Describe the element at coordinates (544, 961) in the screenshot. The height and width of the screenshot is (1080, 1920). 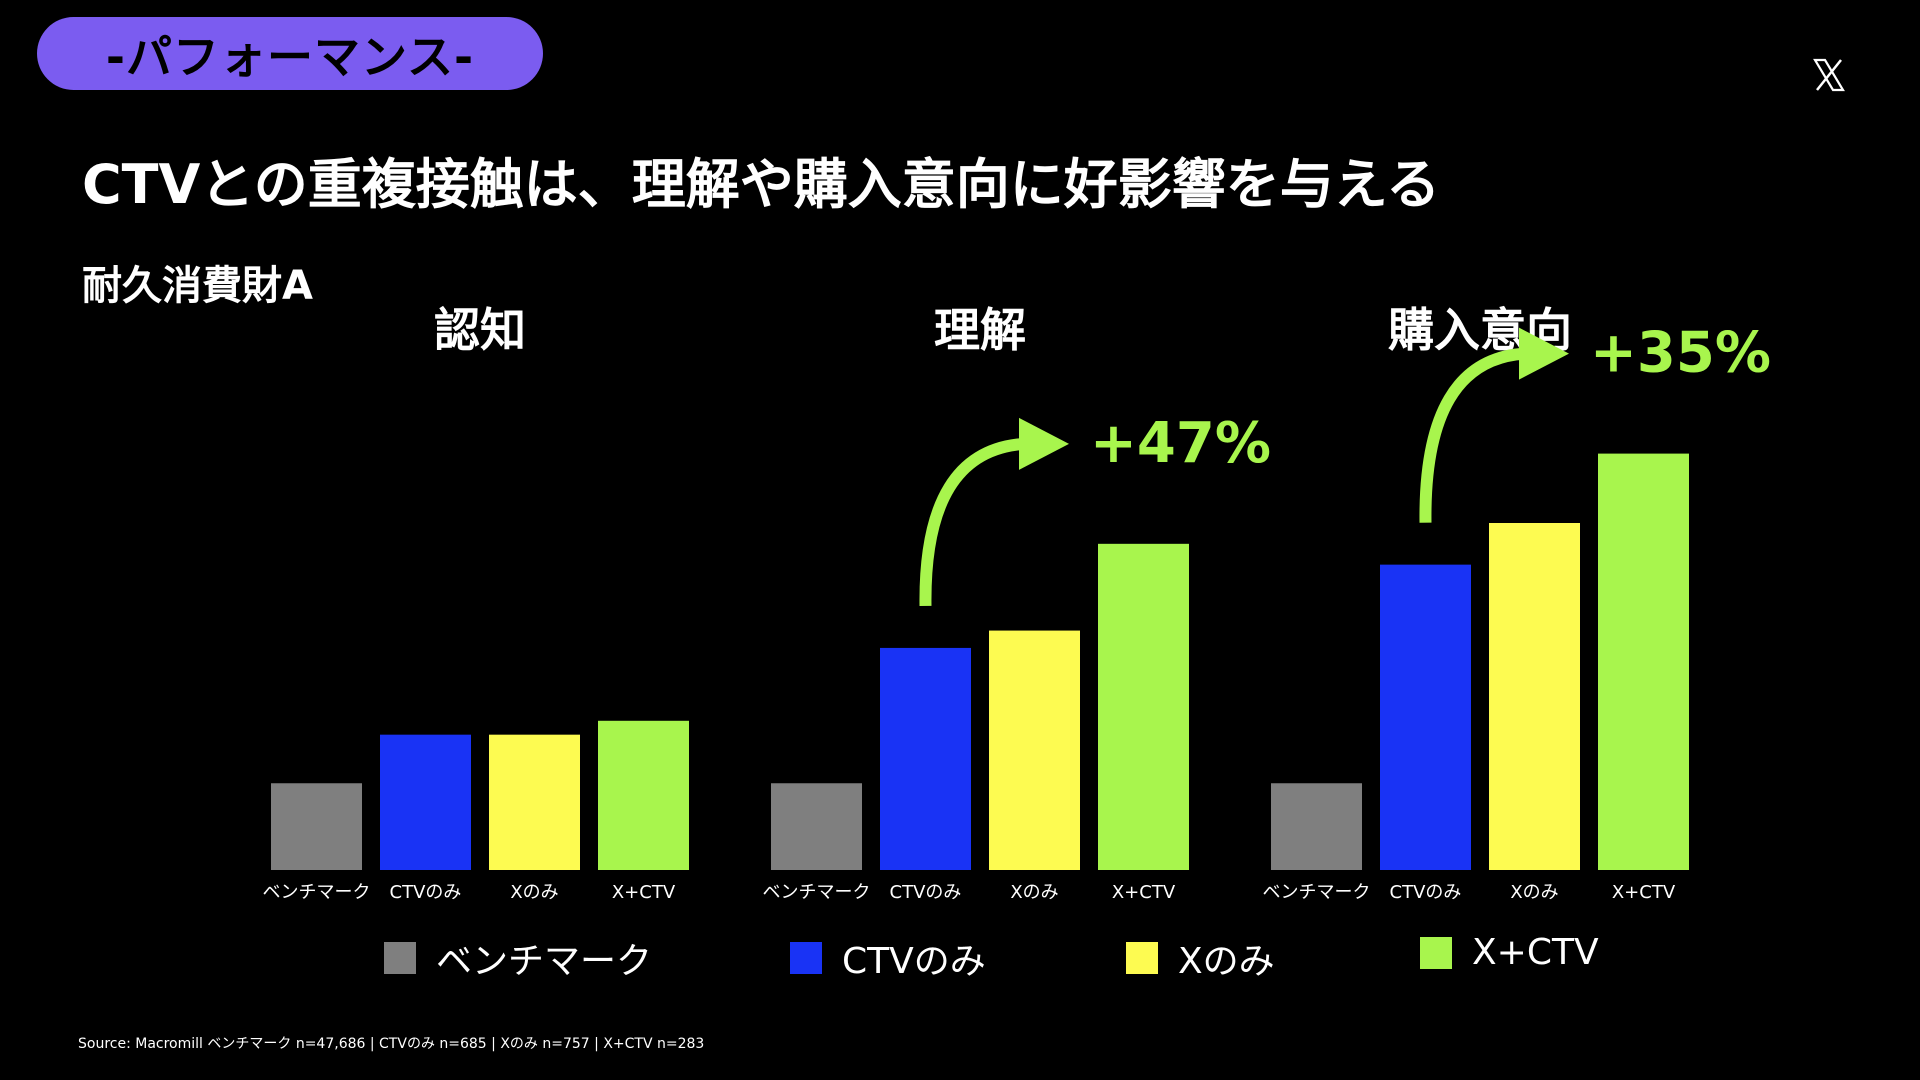
I see `legend-label: ベンチマーク` at that location.